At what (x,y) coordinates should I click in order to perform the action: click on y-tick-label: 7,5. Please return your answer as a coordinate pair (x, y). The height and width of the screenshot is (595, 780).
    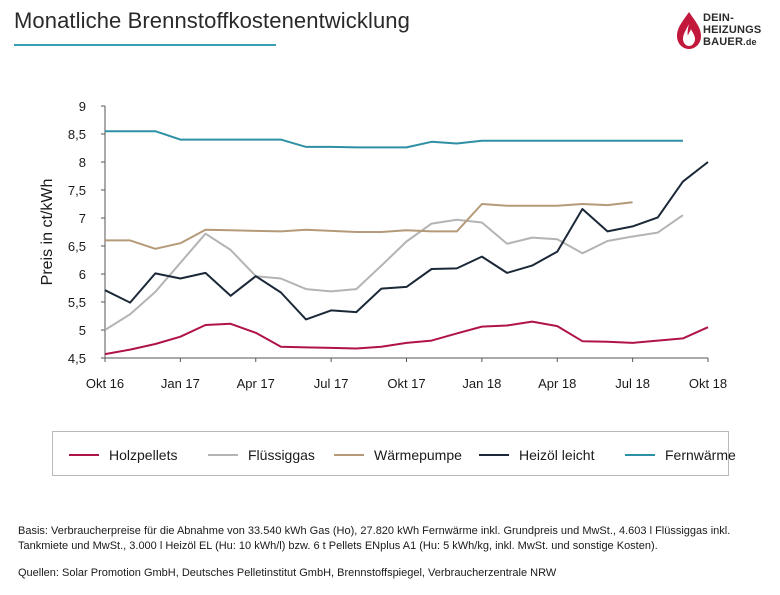
    Looking at the image, I should click on (77, 190).